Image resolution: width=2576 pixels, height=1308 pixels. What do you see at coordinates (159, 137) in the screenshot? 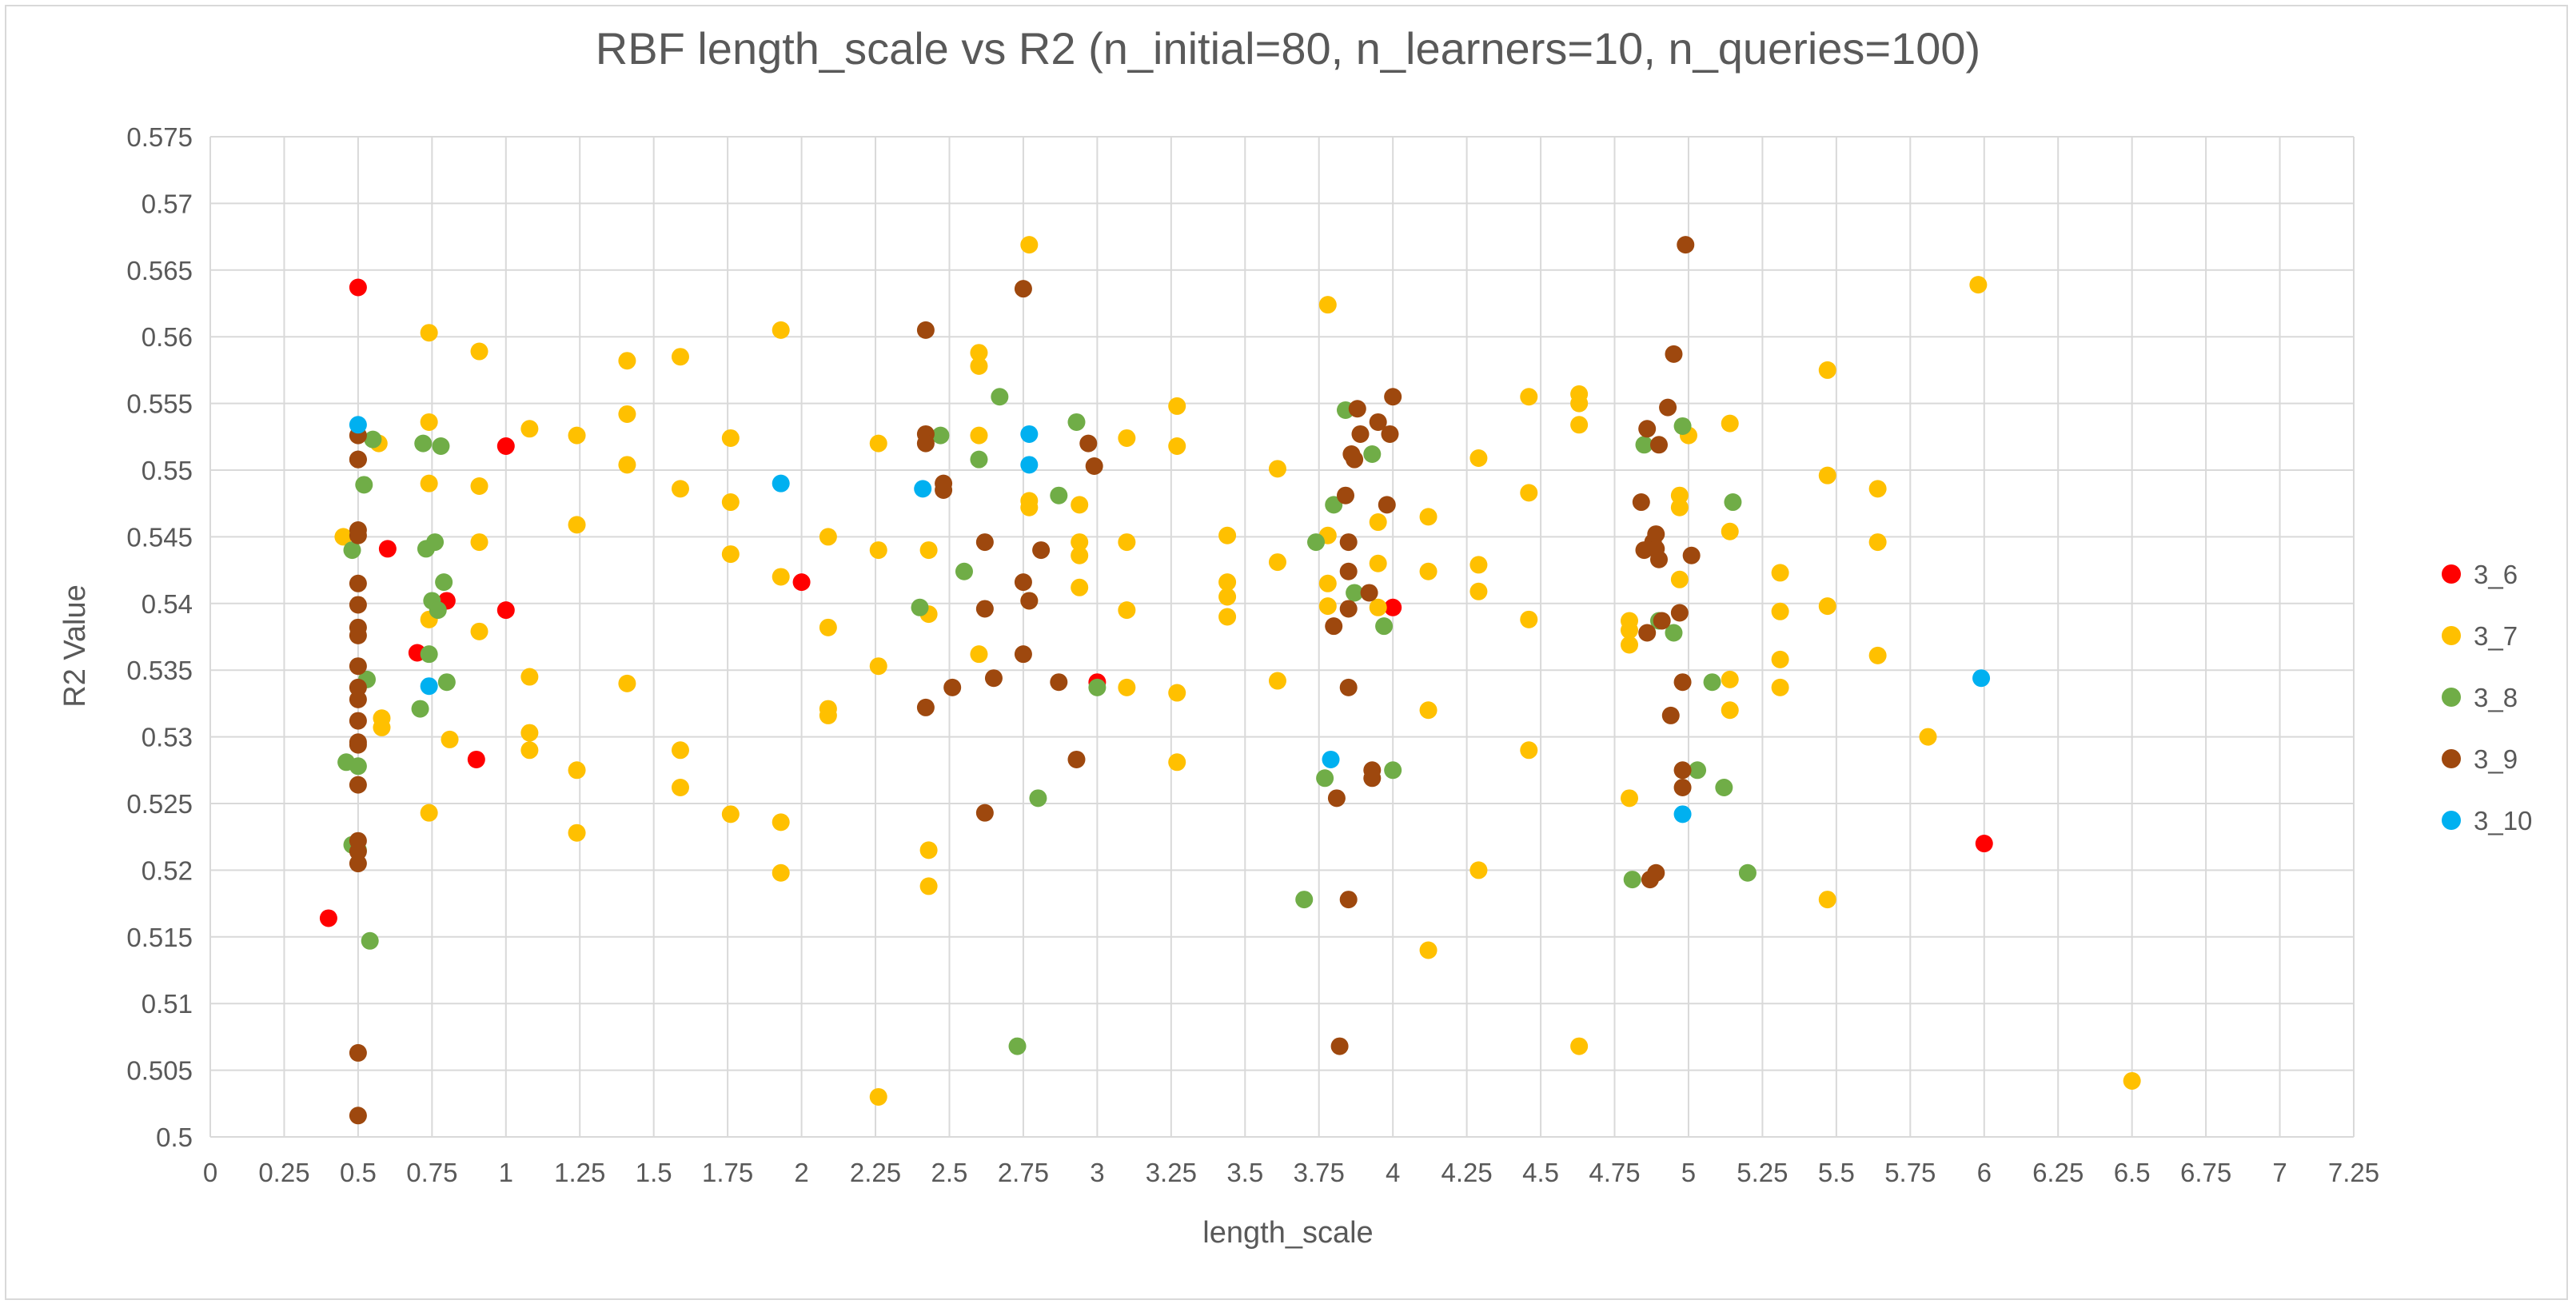
I see `y-tick-label: 0.575` at bounding box center [159, 137].